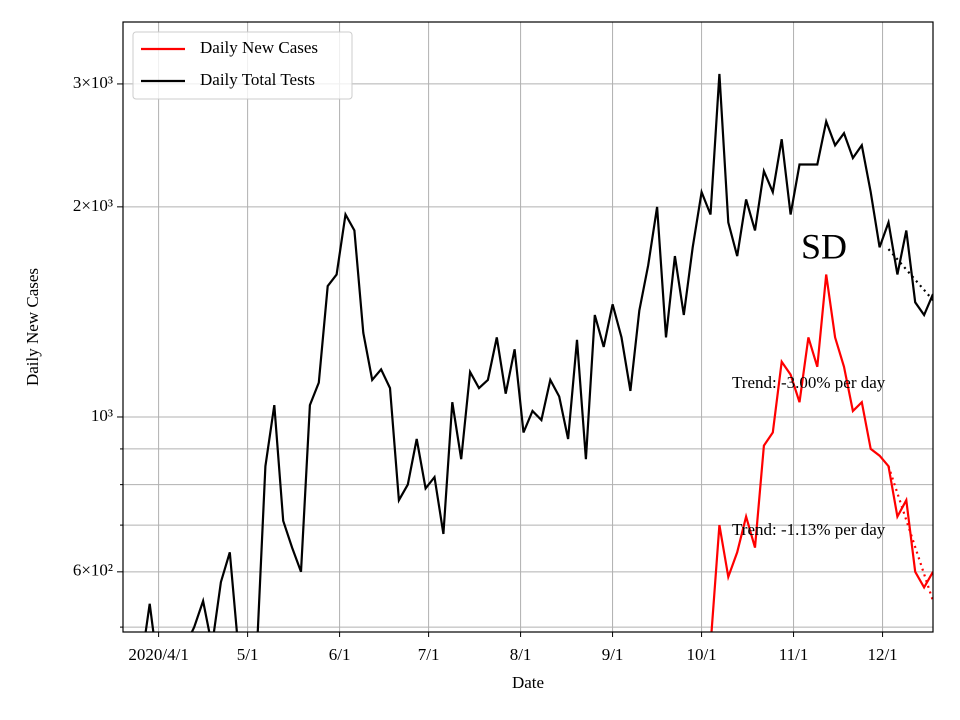  I want to click on y-tick-label: 2×10³, so click(93, 205).